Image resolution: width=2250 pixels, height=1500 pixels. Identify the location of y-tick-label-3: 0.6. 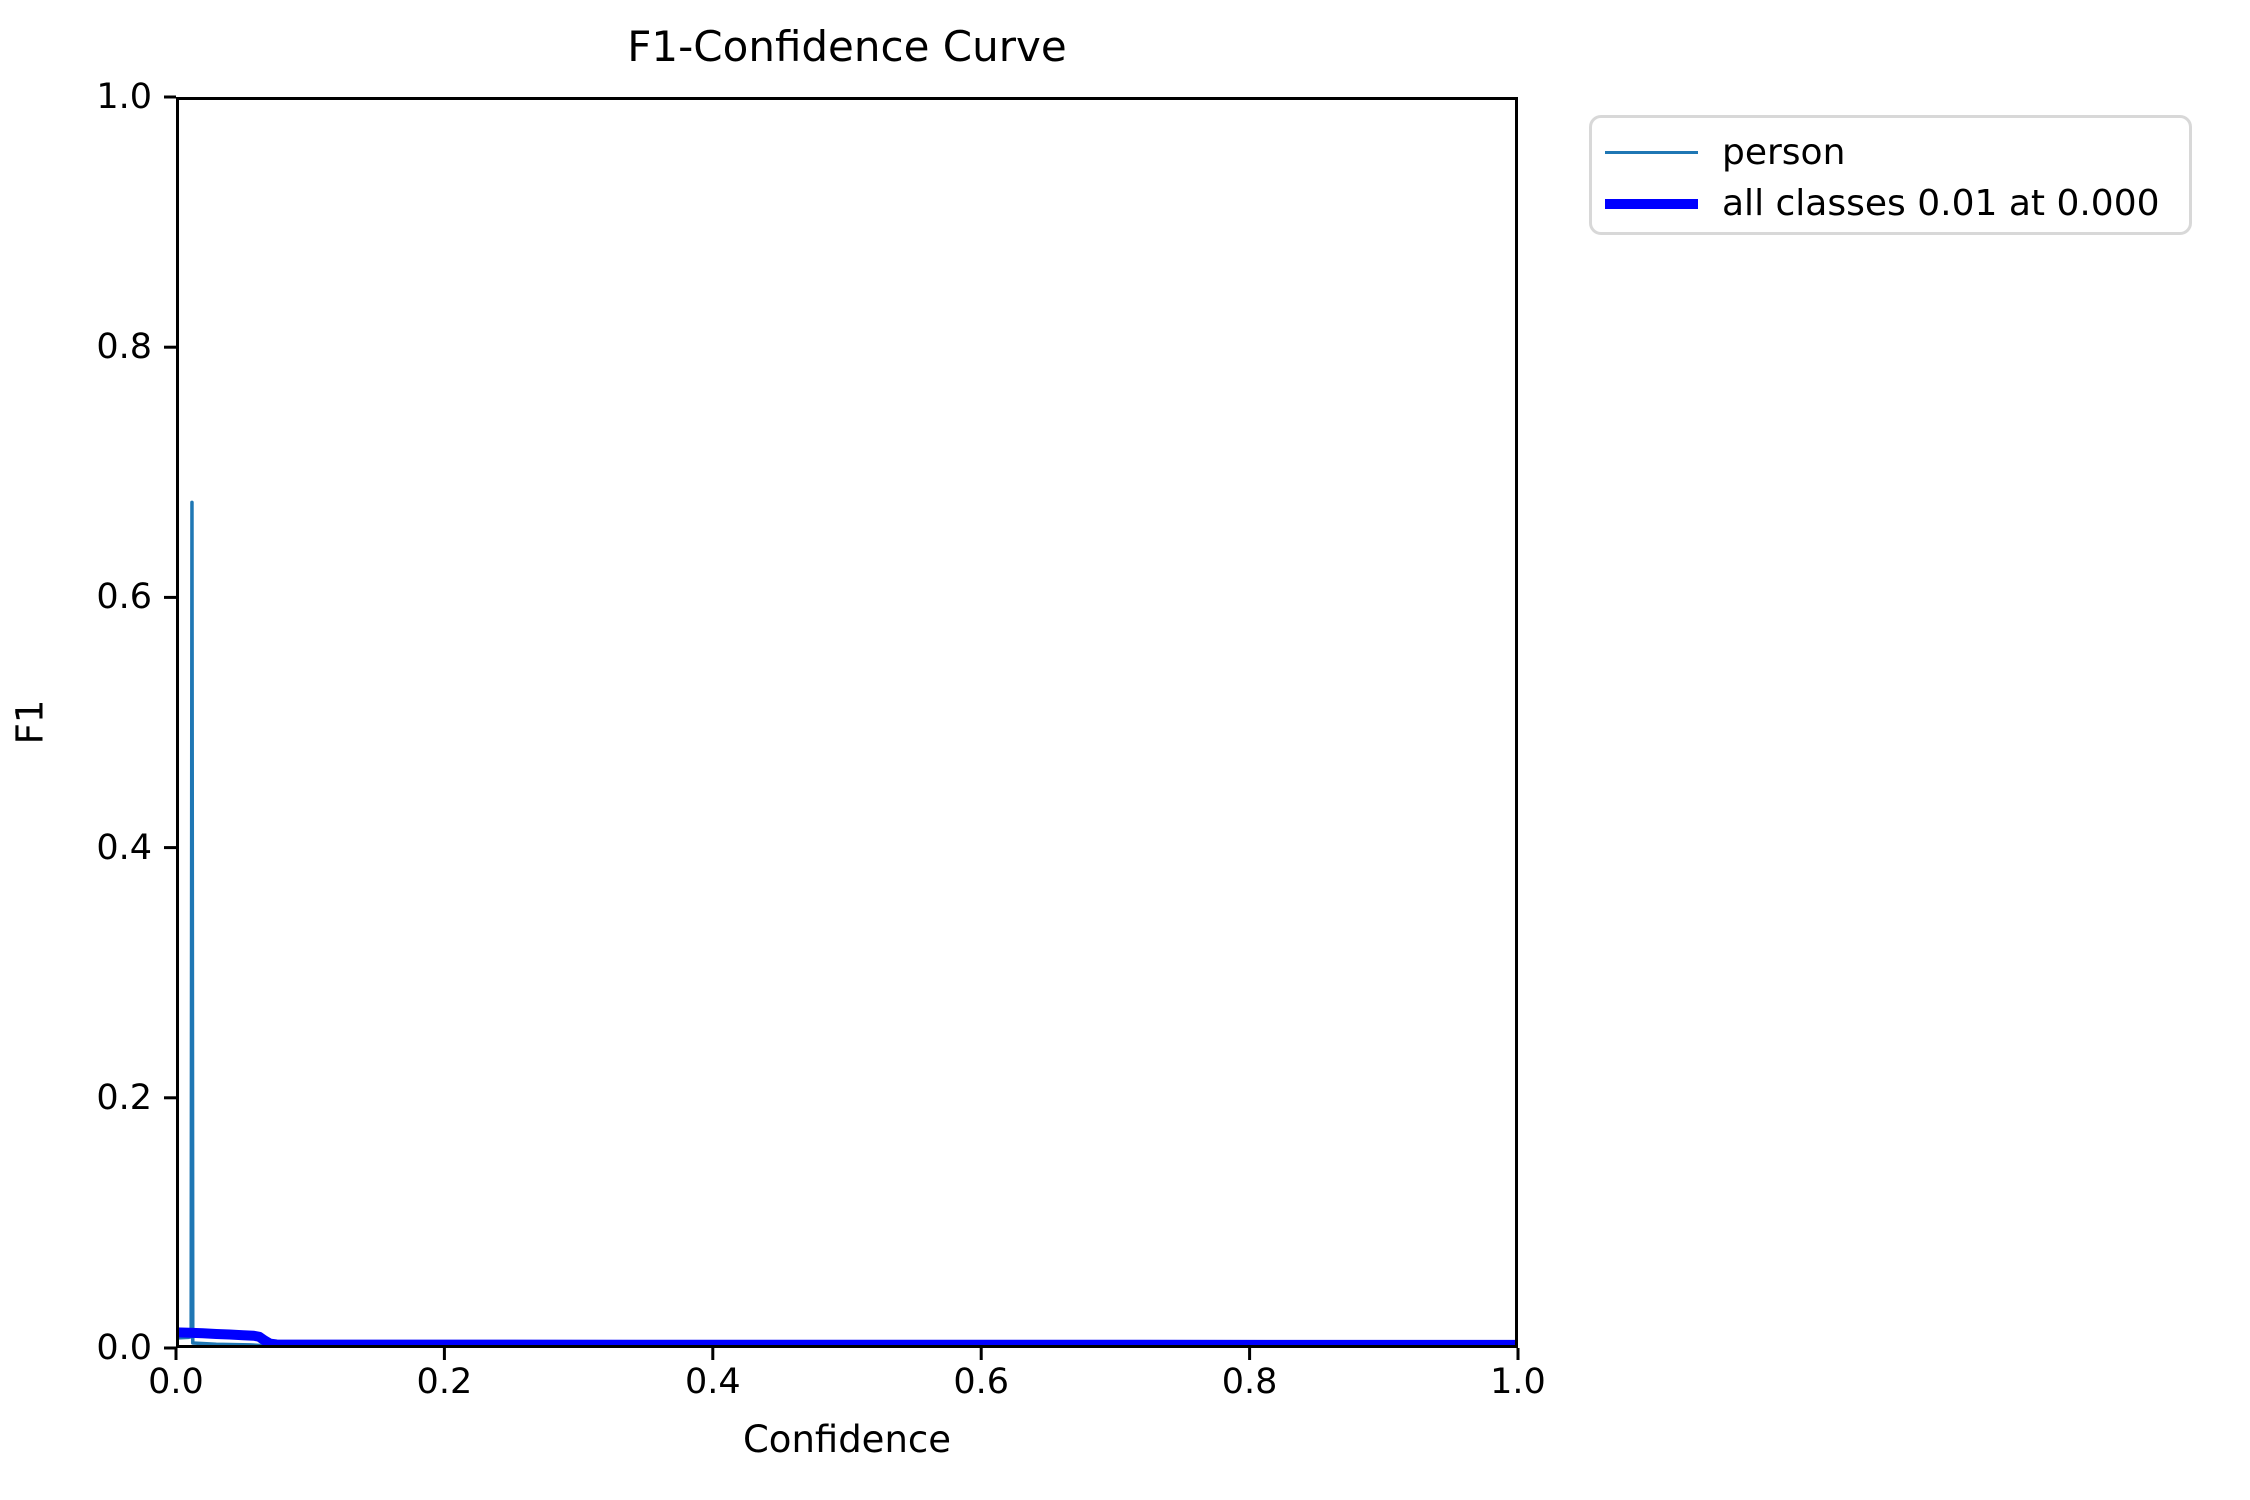
(124, 597).